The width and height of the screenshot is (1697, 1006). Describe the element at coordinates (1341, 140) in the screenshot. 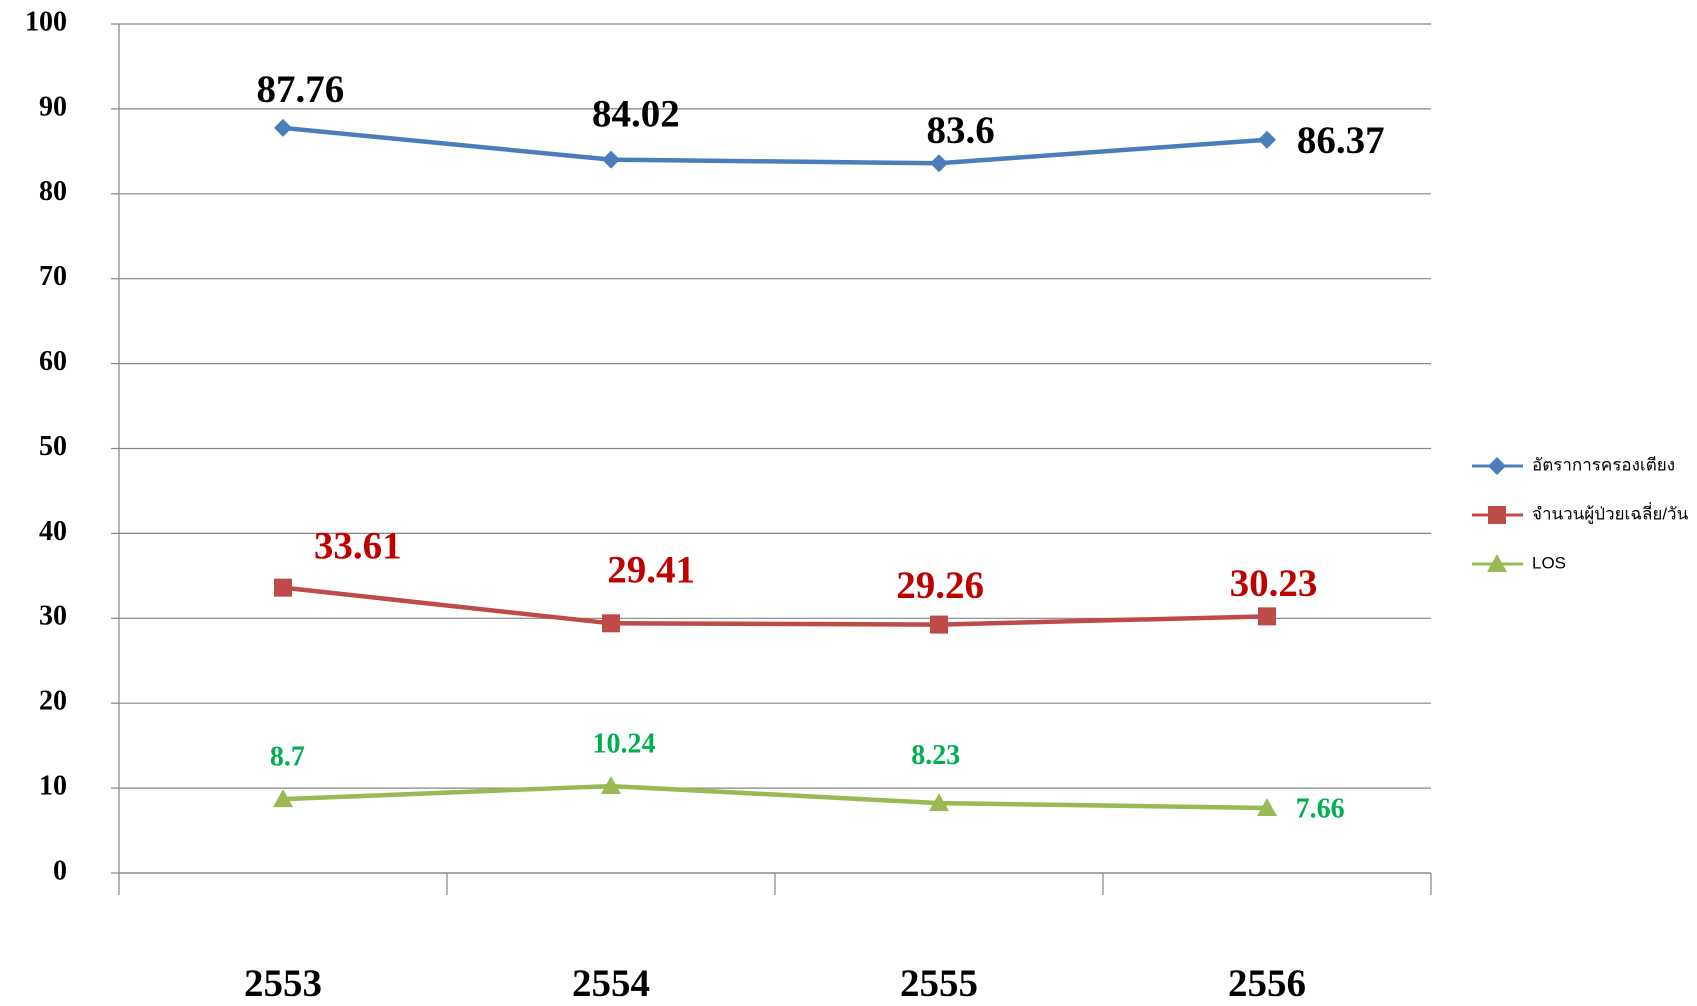

I see `data-label: 86.37` at that location.